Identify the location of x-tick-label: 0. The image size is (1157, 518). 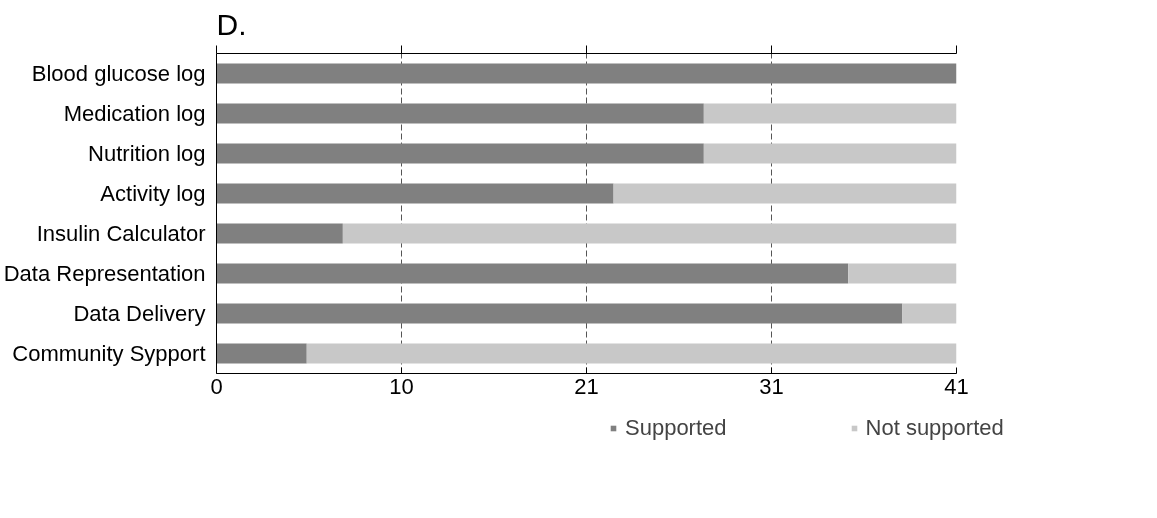
(216, 386).